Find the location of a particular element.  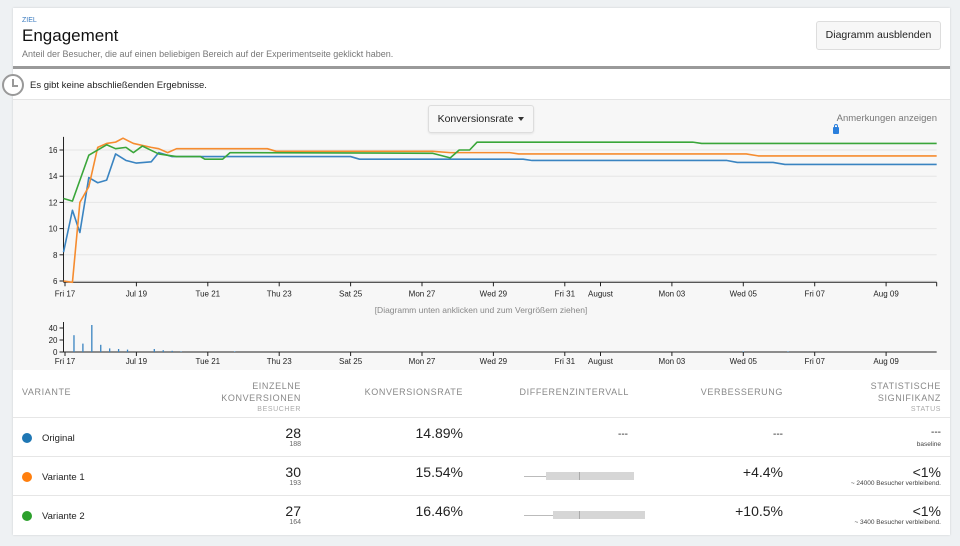

col-conversions: EINZELNE KONVERSIONEN BESUCHER is located at coordinates (261, 398).